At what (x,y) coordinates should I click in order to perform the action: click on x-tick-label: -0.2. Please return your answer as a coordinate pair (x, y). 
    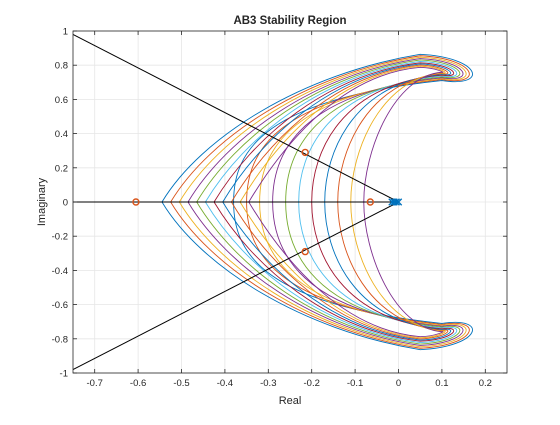
    Looking at the image, I should click on (312, 383).